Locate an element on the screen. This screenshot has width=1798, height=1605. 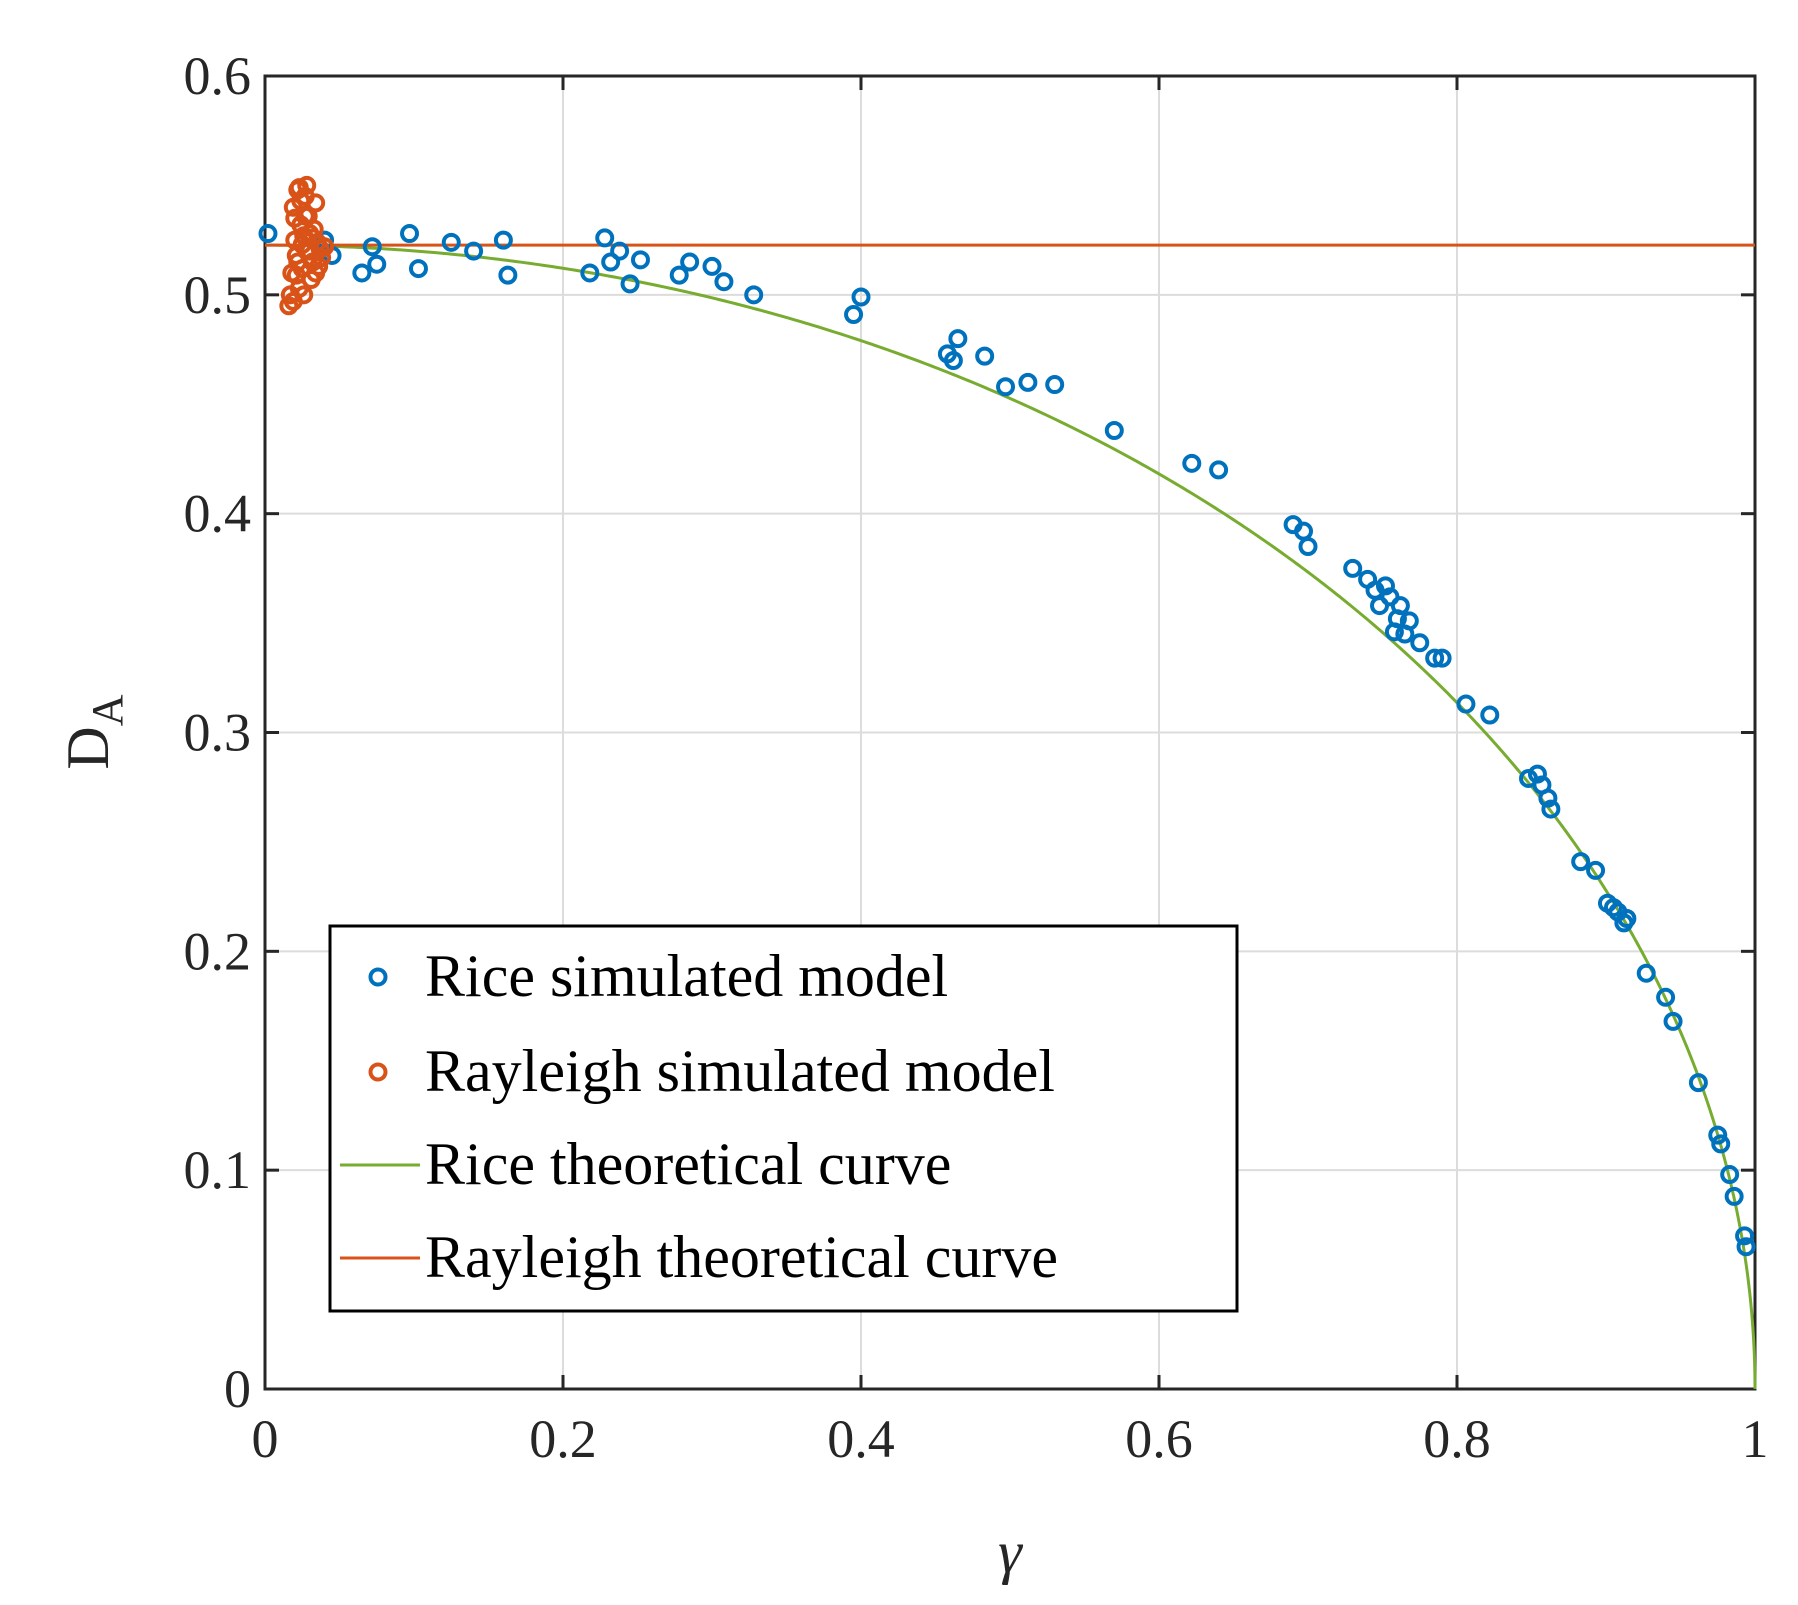
legend-rice-theoretical-label: Rice theoretical curve is located at coordinates (688, 1164).